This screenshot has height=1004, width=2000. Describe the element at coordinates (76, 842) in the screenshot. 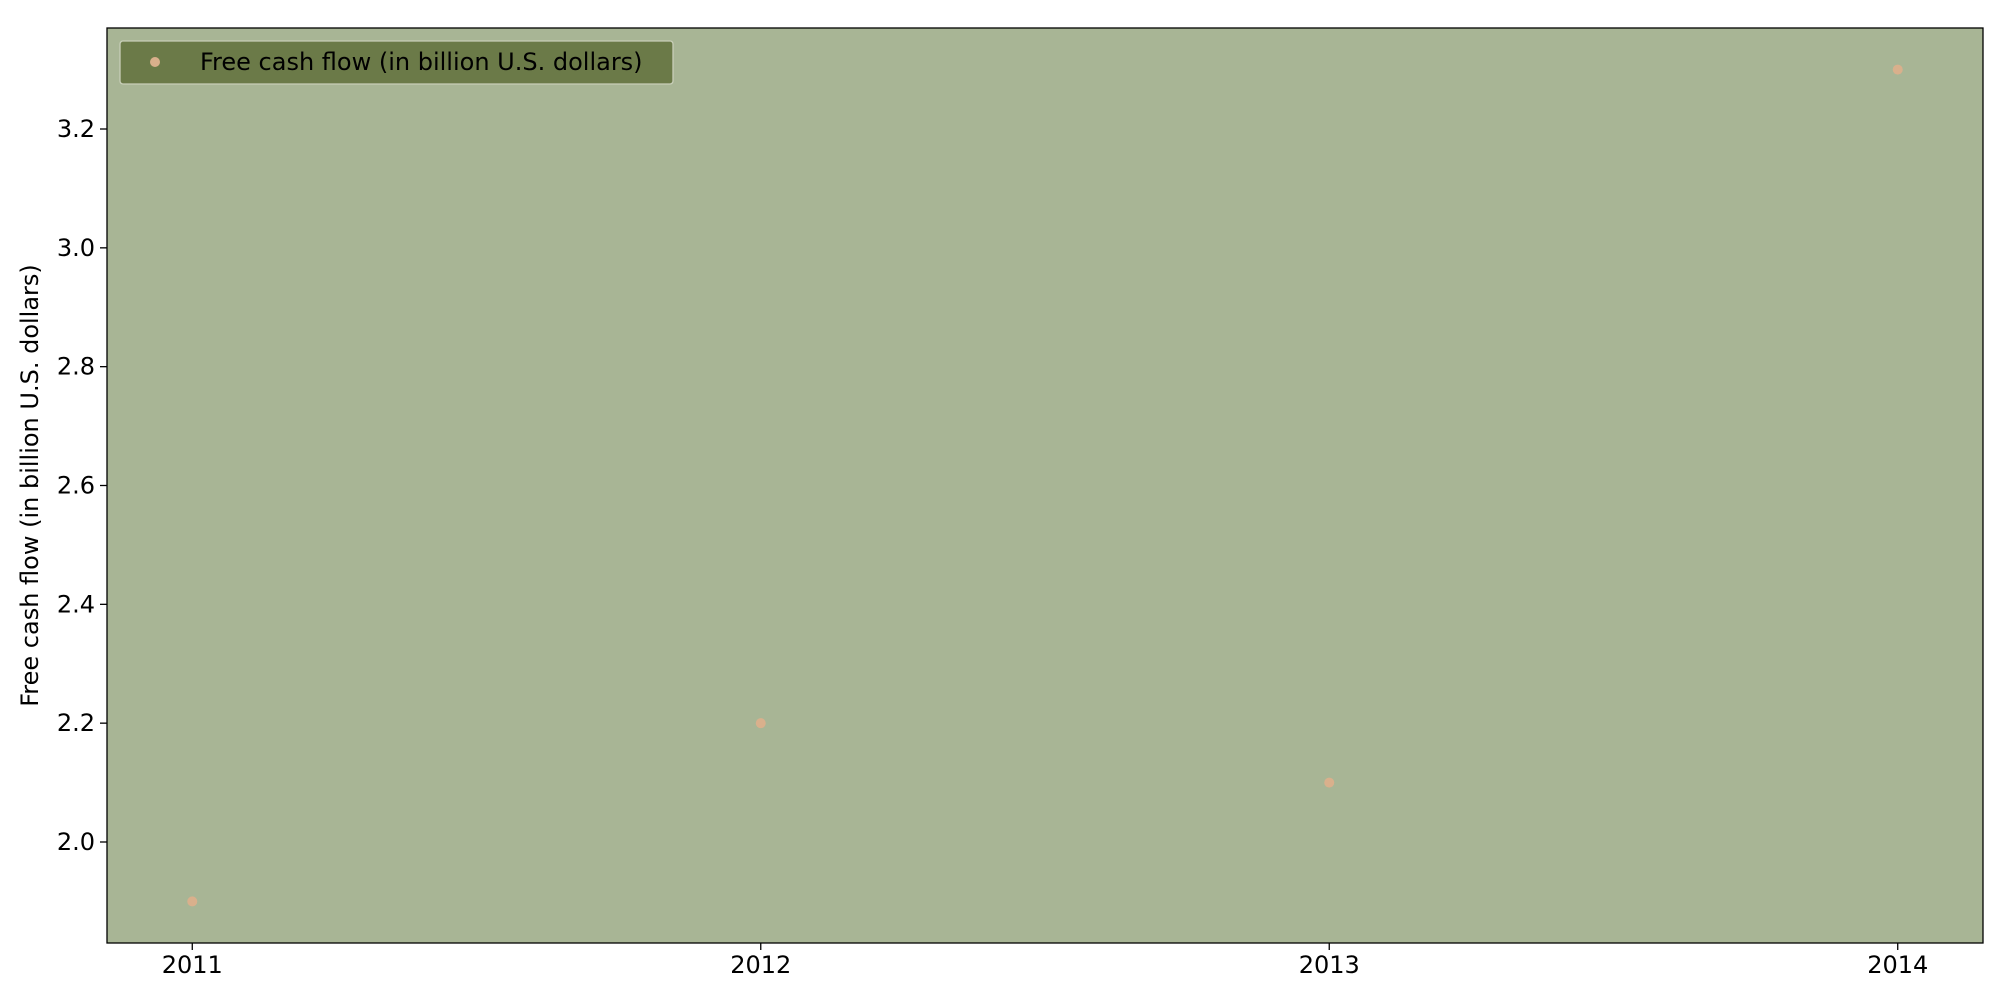

I see `y-tick-label: 2.0` at that location.